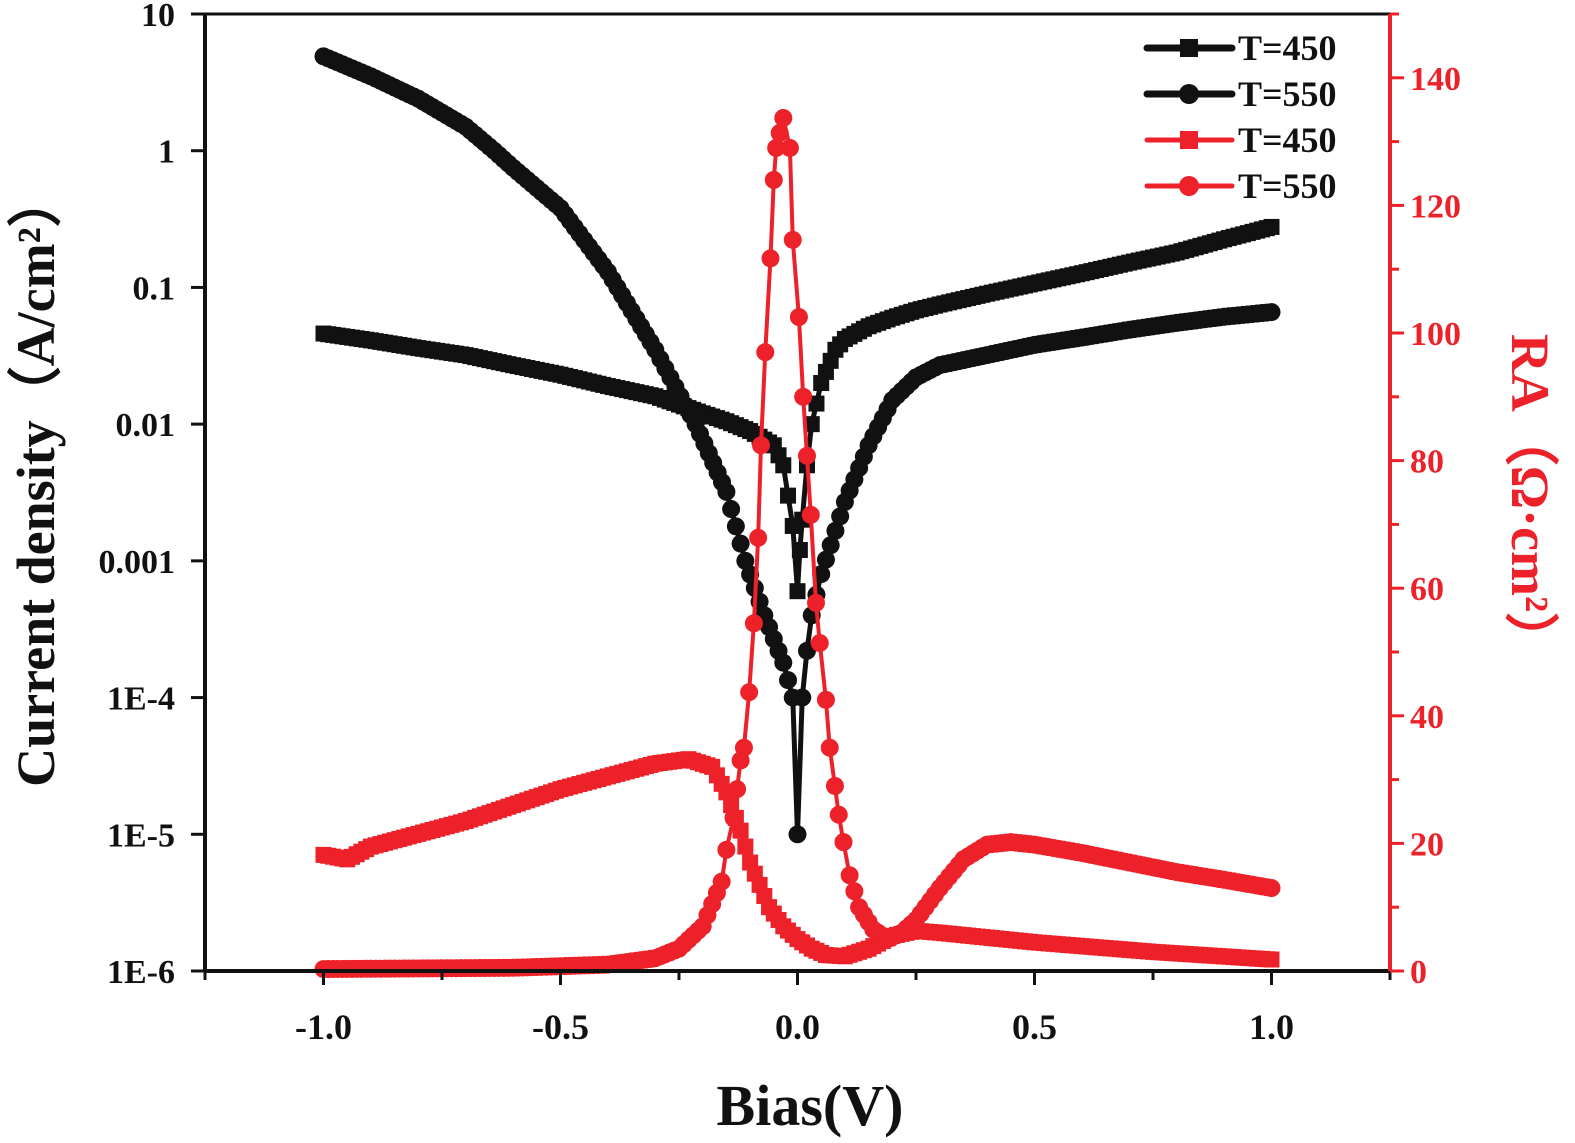 This screenshot has width=1575, height=1143. What do you see at coordinates (560, 1027) in the screenshot?
I see `x-tick-label: -0.5` at bounding box center [560, 1027].